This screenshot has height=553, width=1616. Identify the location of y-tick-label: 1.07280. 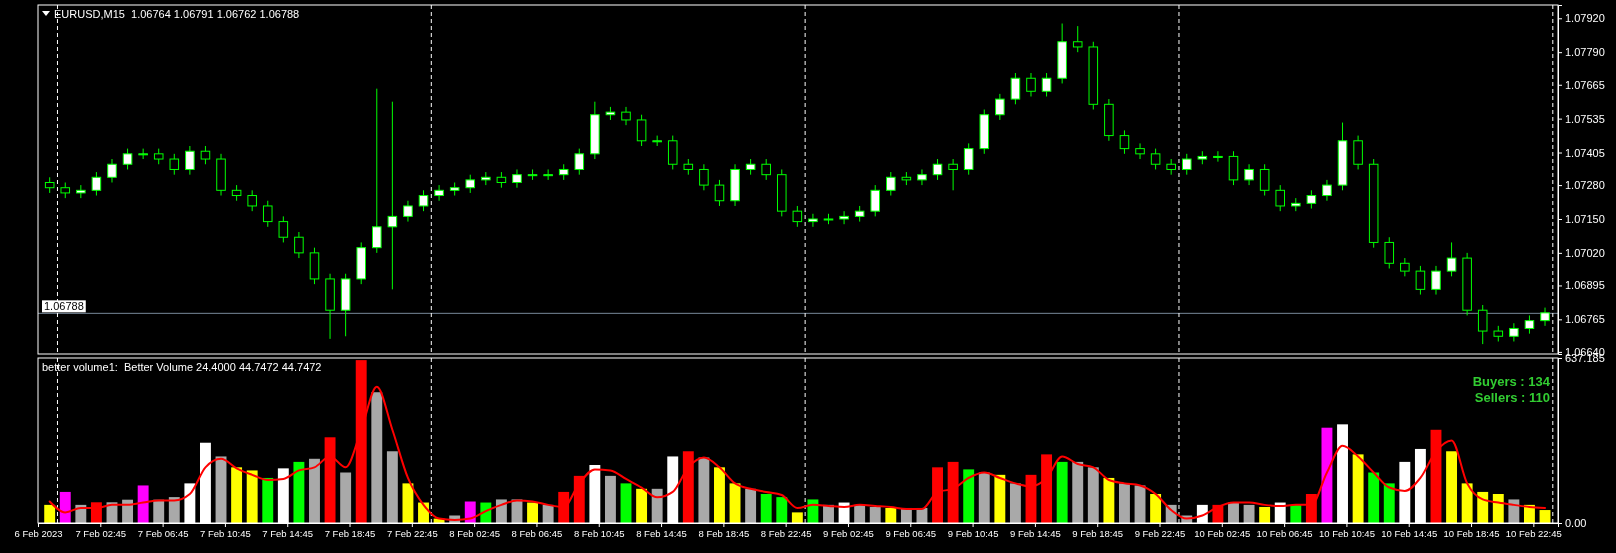
(1585, 185).